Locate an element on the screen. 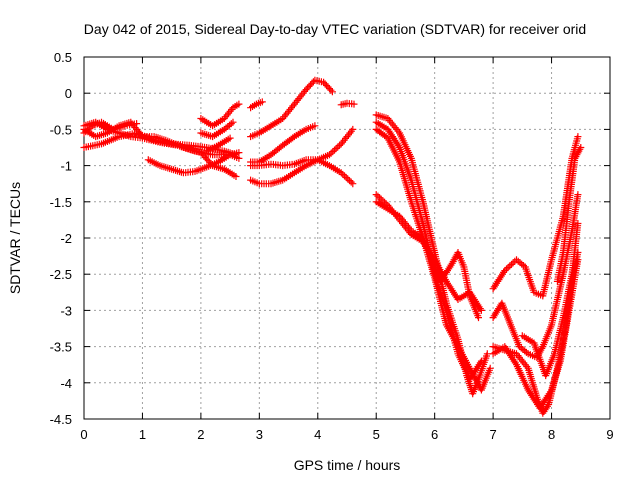 The image size is (640, 480). y-axis-title: SDTVAR / TECUs is located at coordinates (15, 238).